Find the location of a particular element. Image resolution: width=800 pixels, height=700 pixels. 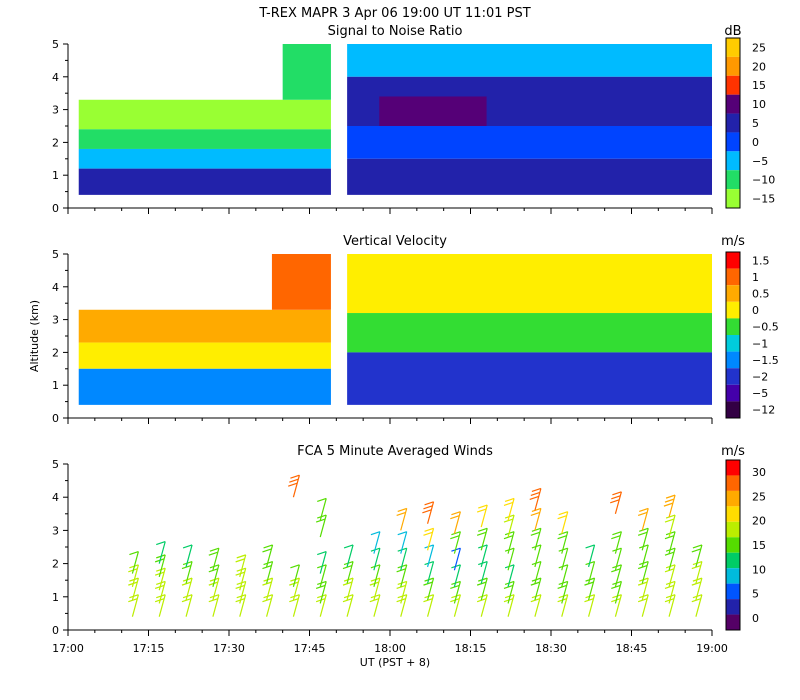

colorbar-label: 30 is located at coordinates (759, 472).